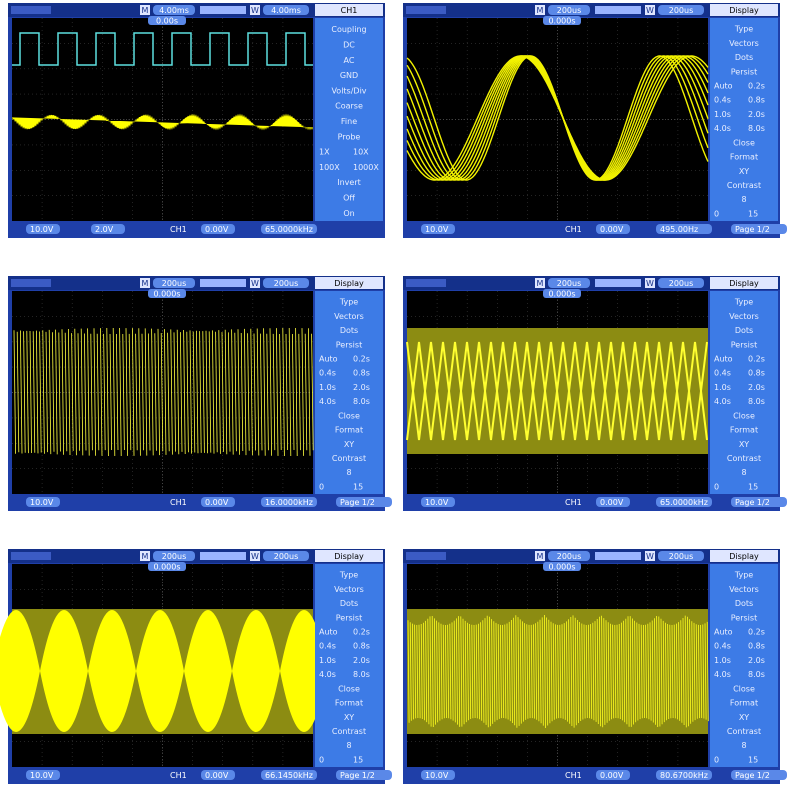  I want to click on menu-item: 10X, so click(361, 152).